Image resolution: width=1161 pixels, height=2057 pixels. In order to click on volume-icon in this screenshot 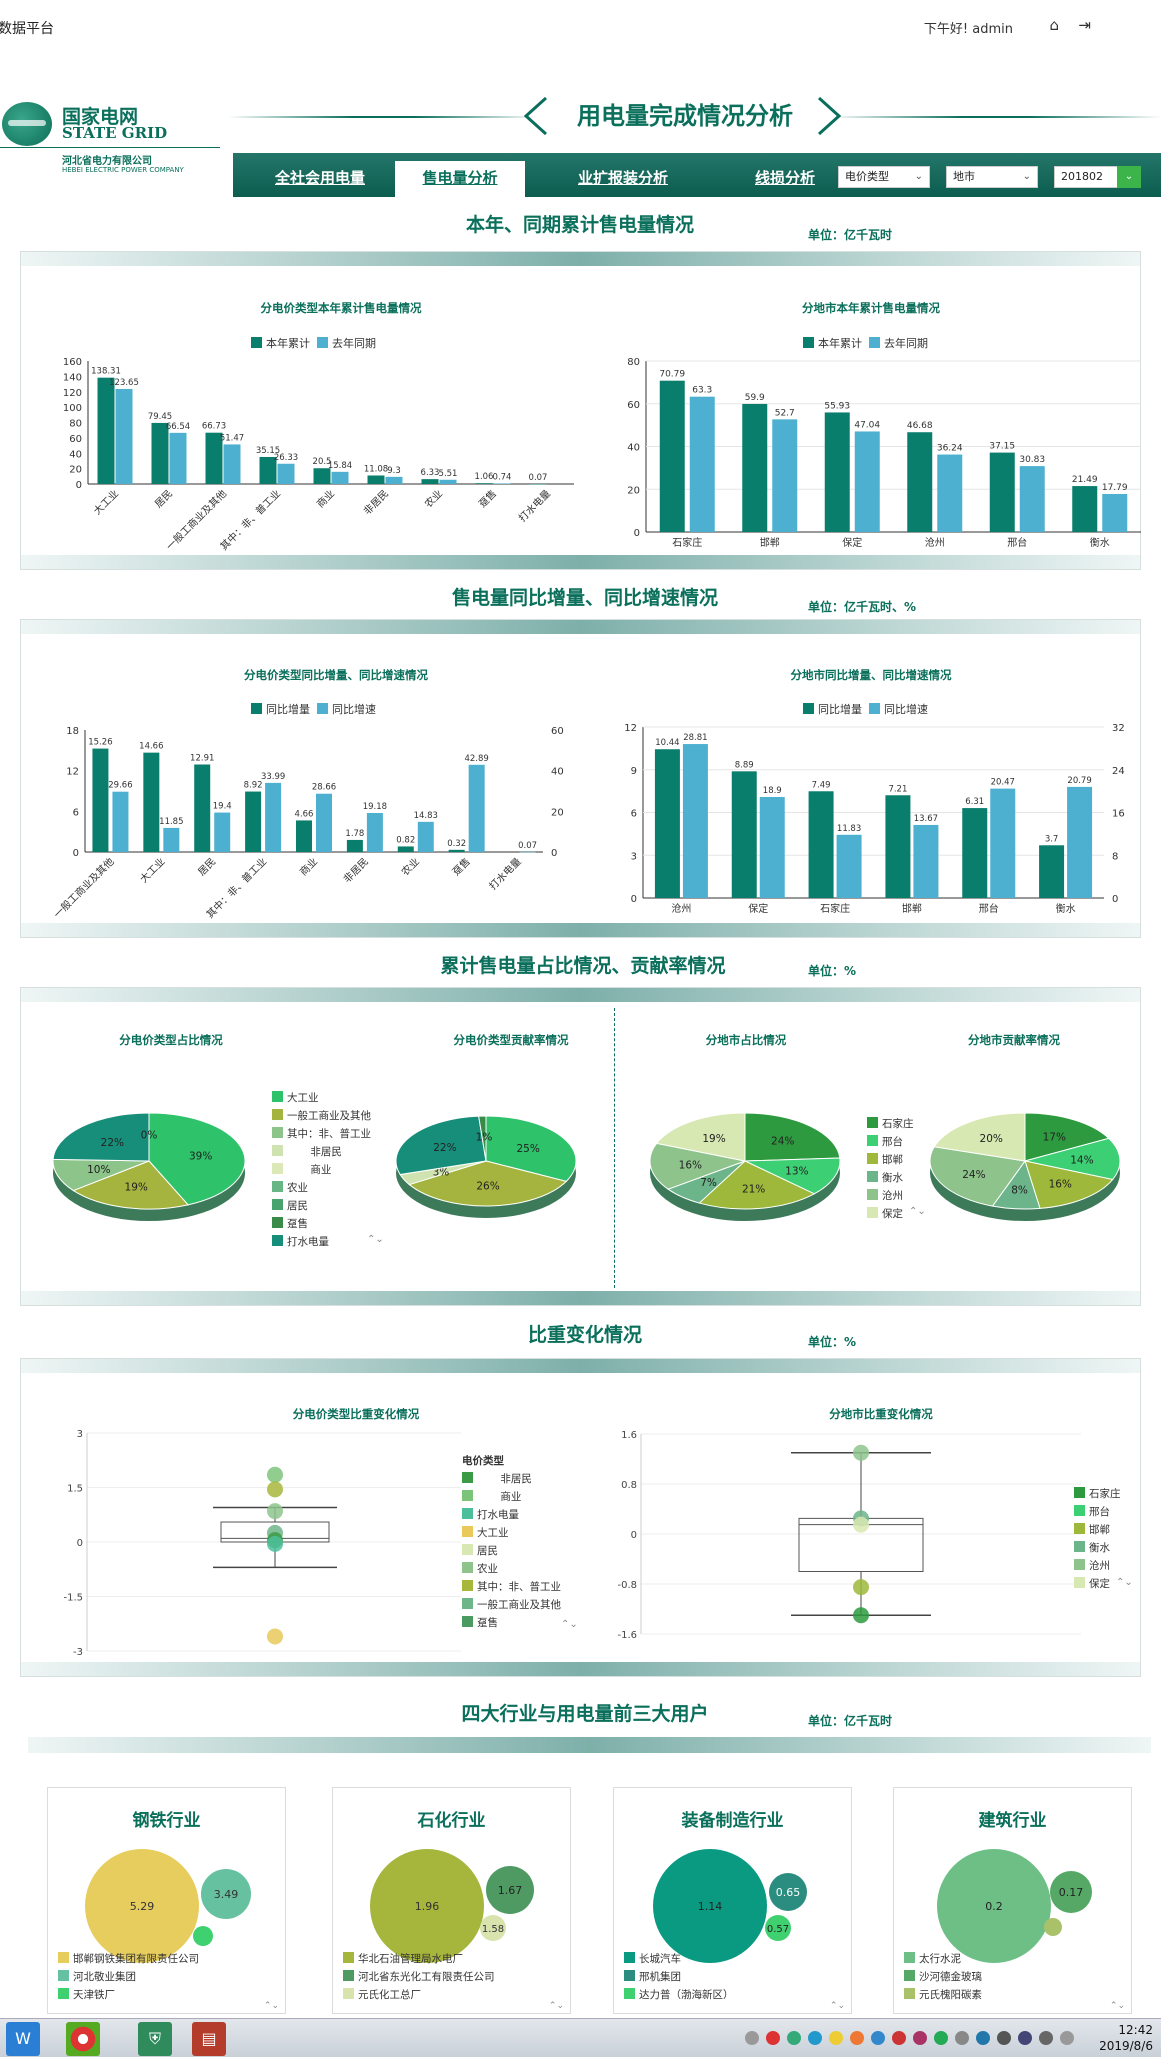, I will do `click(1046, 2038)`.